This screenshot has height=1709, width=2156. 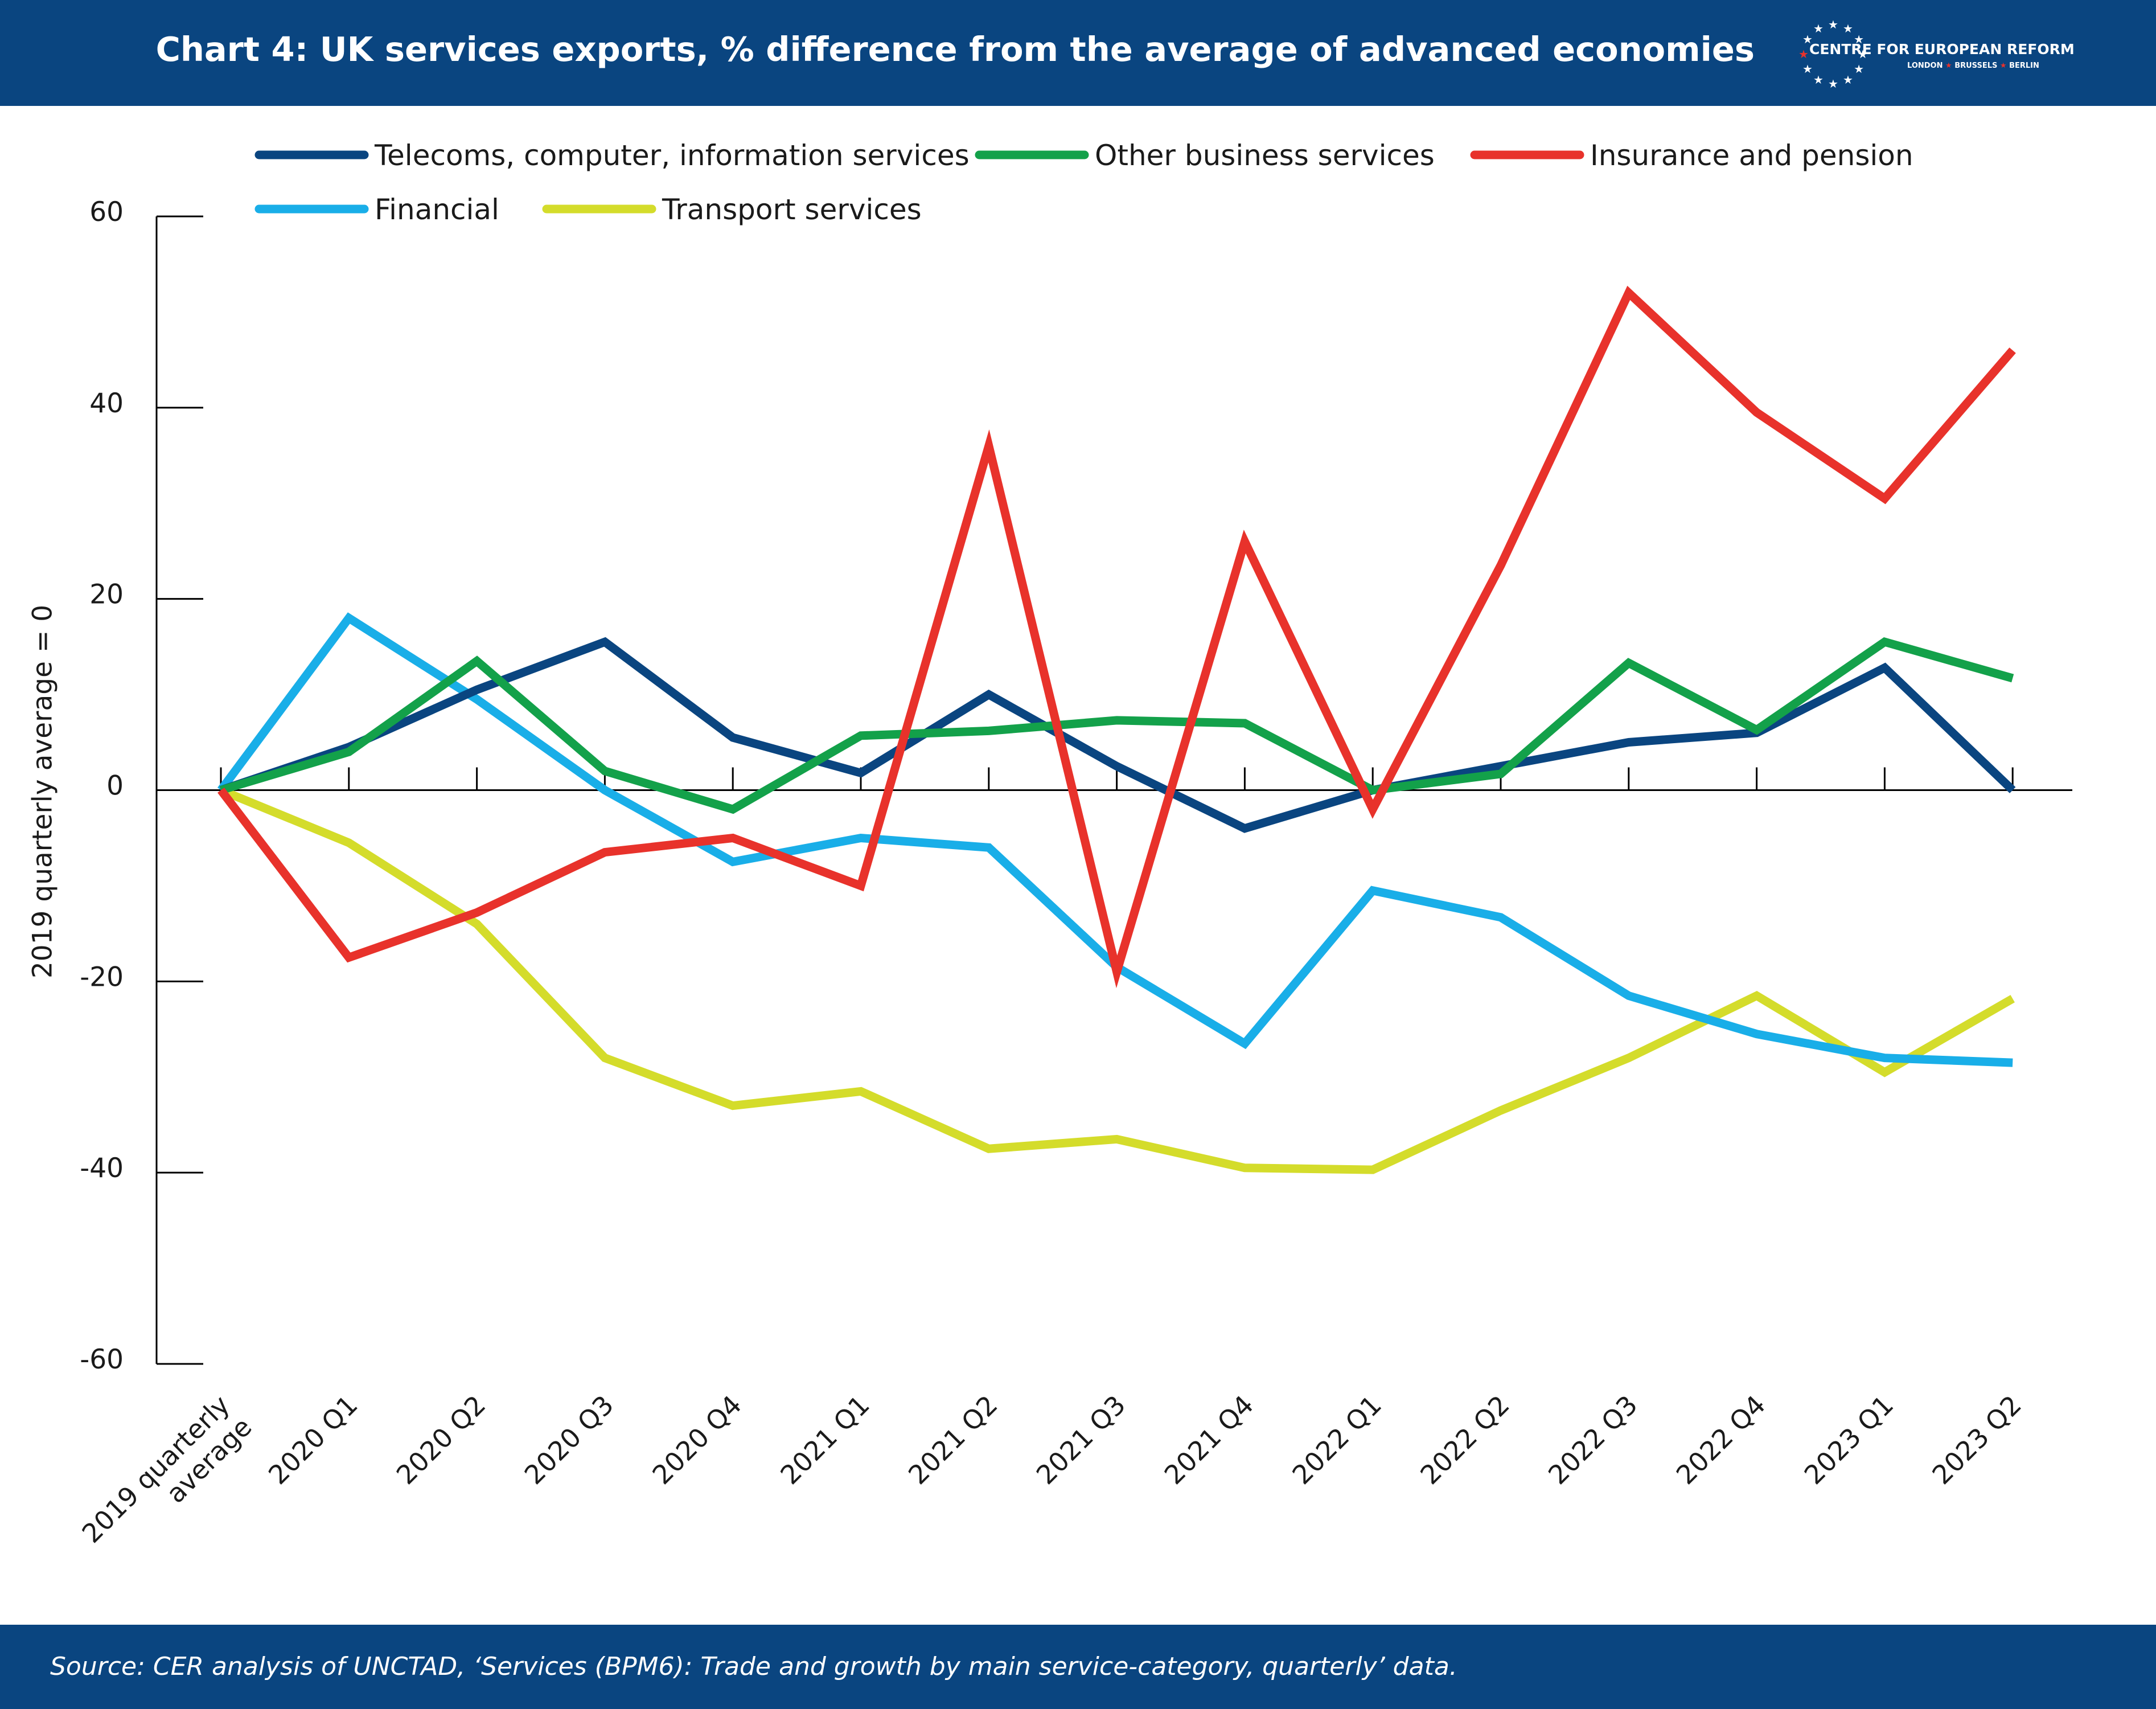 I want to click on y-tick-label: 40, so click(x=106, y=403).